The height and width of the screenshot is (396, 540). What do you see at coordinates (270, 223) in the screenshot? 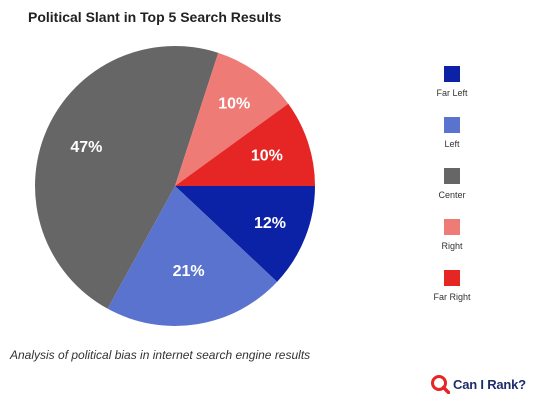
I see `pie-label-far-left: 12%` at bounding box center [270, 223].